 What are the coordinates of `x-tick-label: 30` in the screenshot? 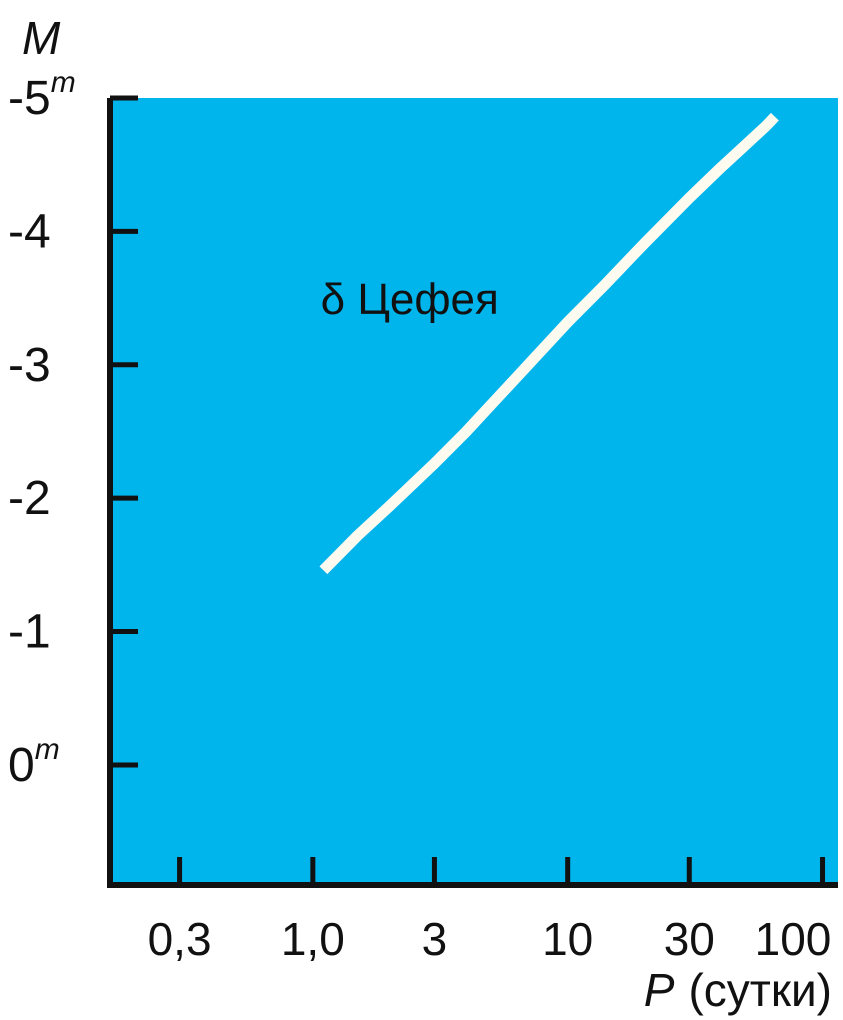 It's located at (689, 939).